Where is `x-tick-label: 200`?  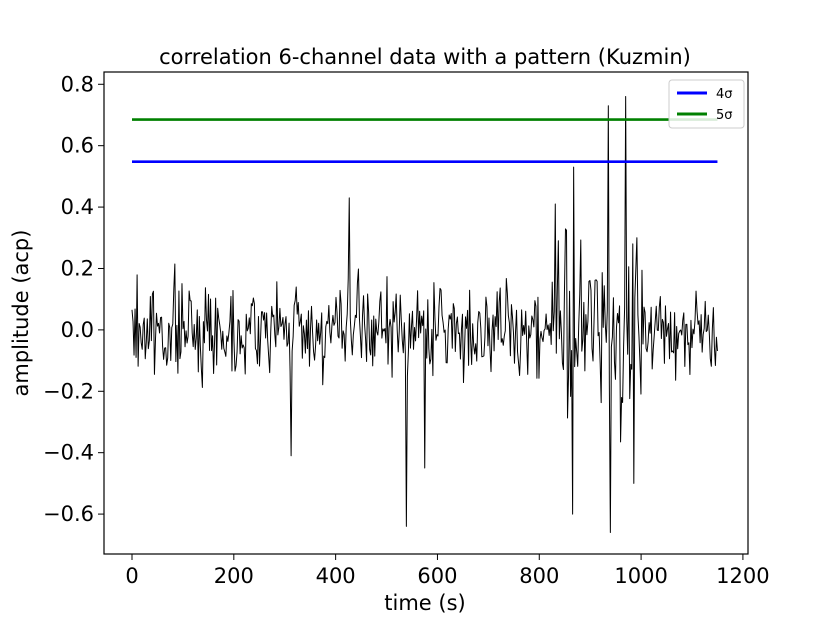 x-tick-label: 200 is located at coordinates (234, 576).